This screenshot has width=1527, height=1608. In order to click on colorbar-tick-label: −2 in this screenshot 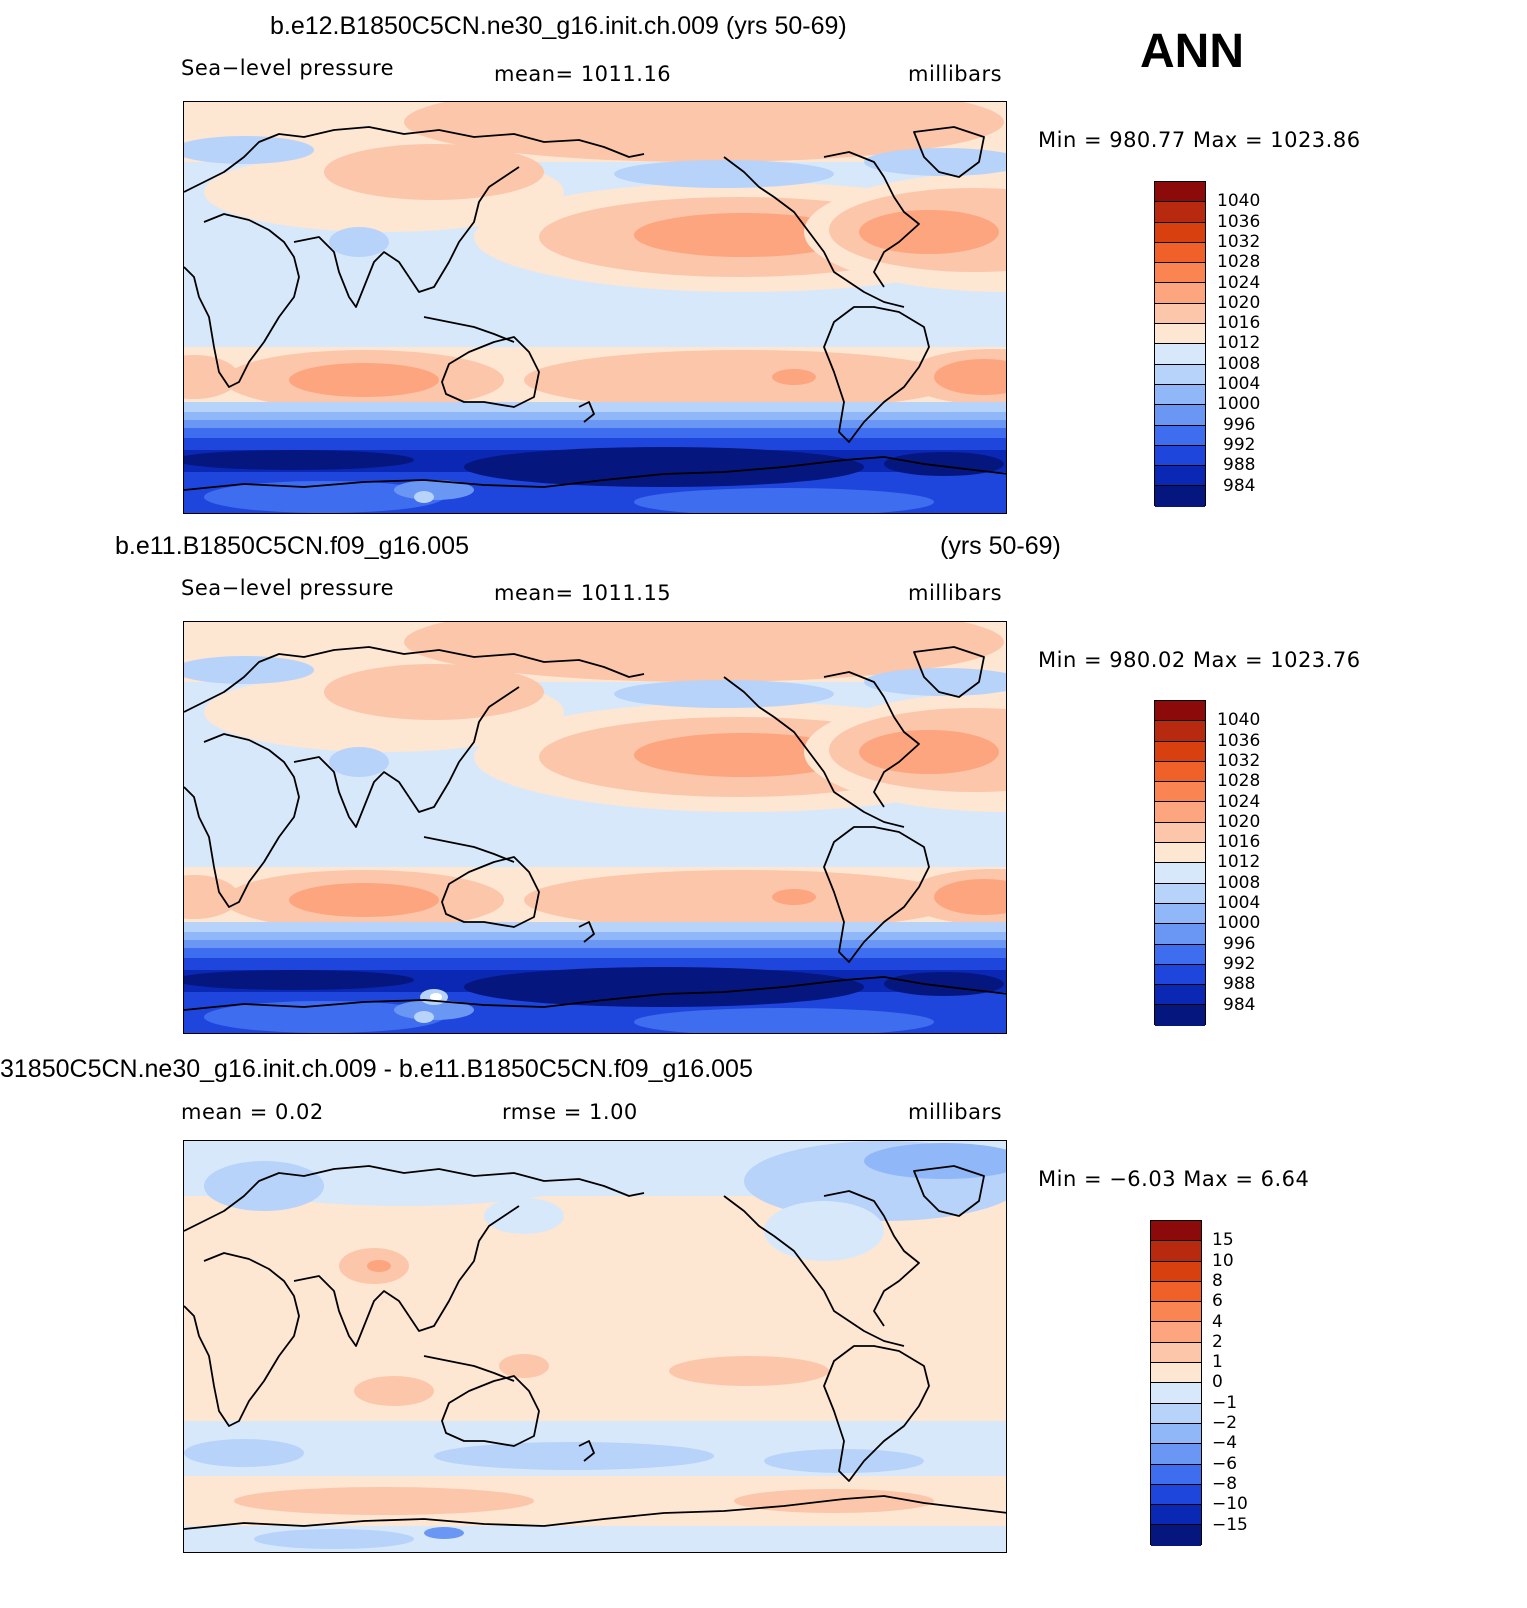, I will do `click(1225, 1423)`.